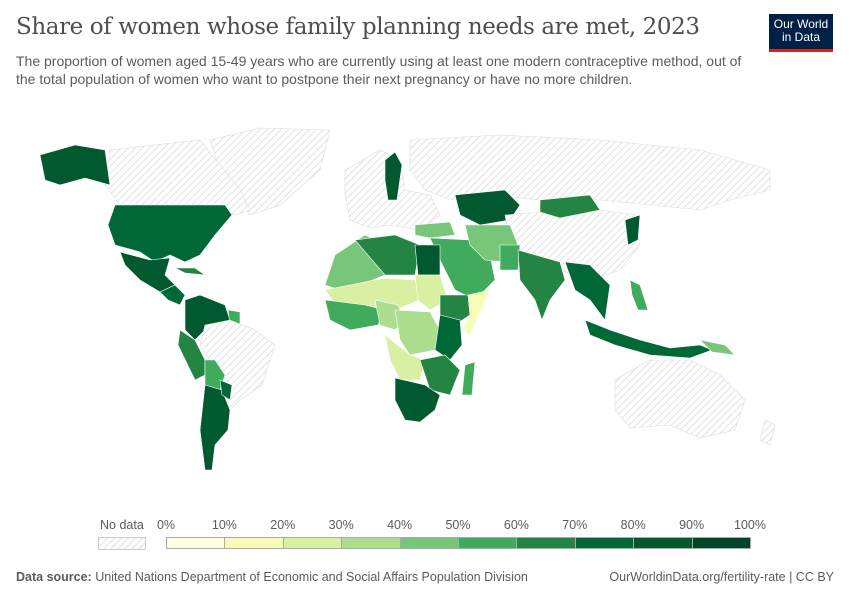 The image size is (850, 600). Describe the element at coordinates (448, 337) in the screenshot. I see `country-kenya-tanzania` at that location.